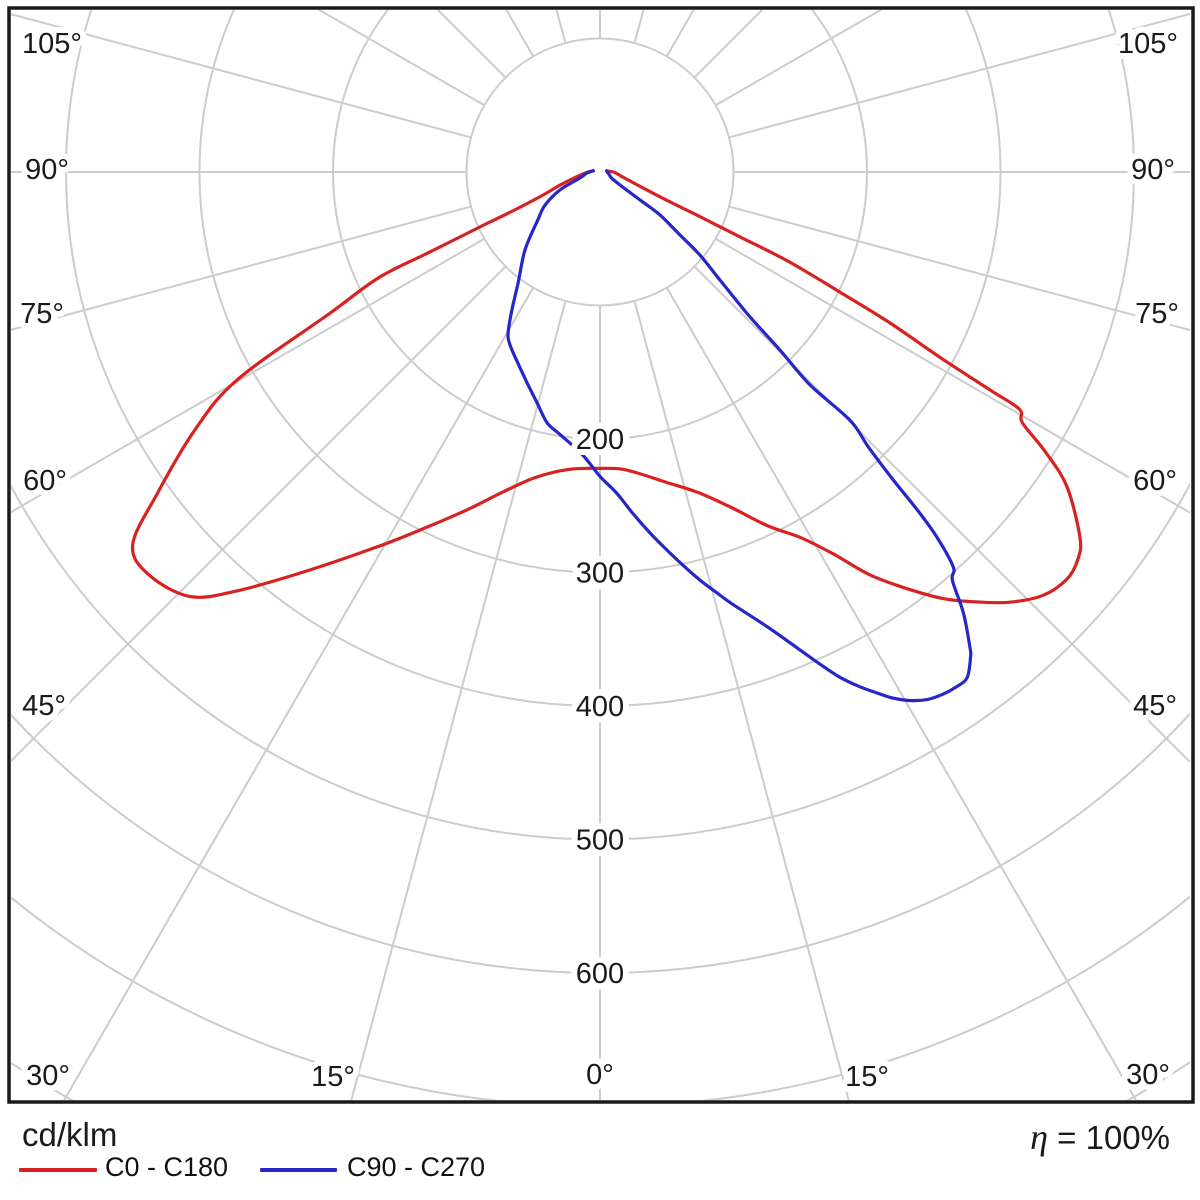  Describe the element at coordinates (600, 1170) in the screenshot. I see `legend: C0 - C180 C90 - C270` at that location.